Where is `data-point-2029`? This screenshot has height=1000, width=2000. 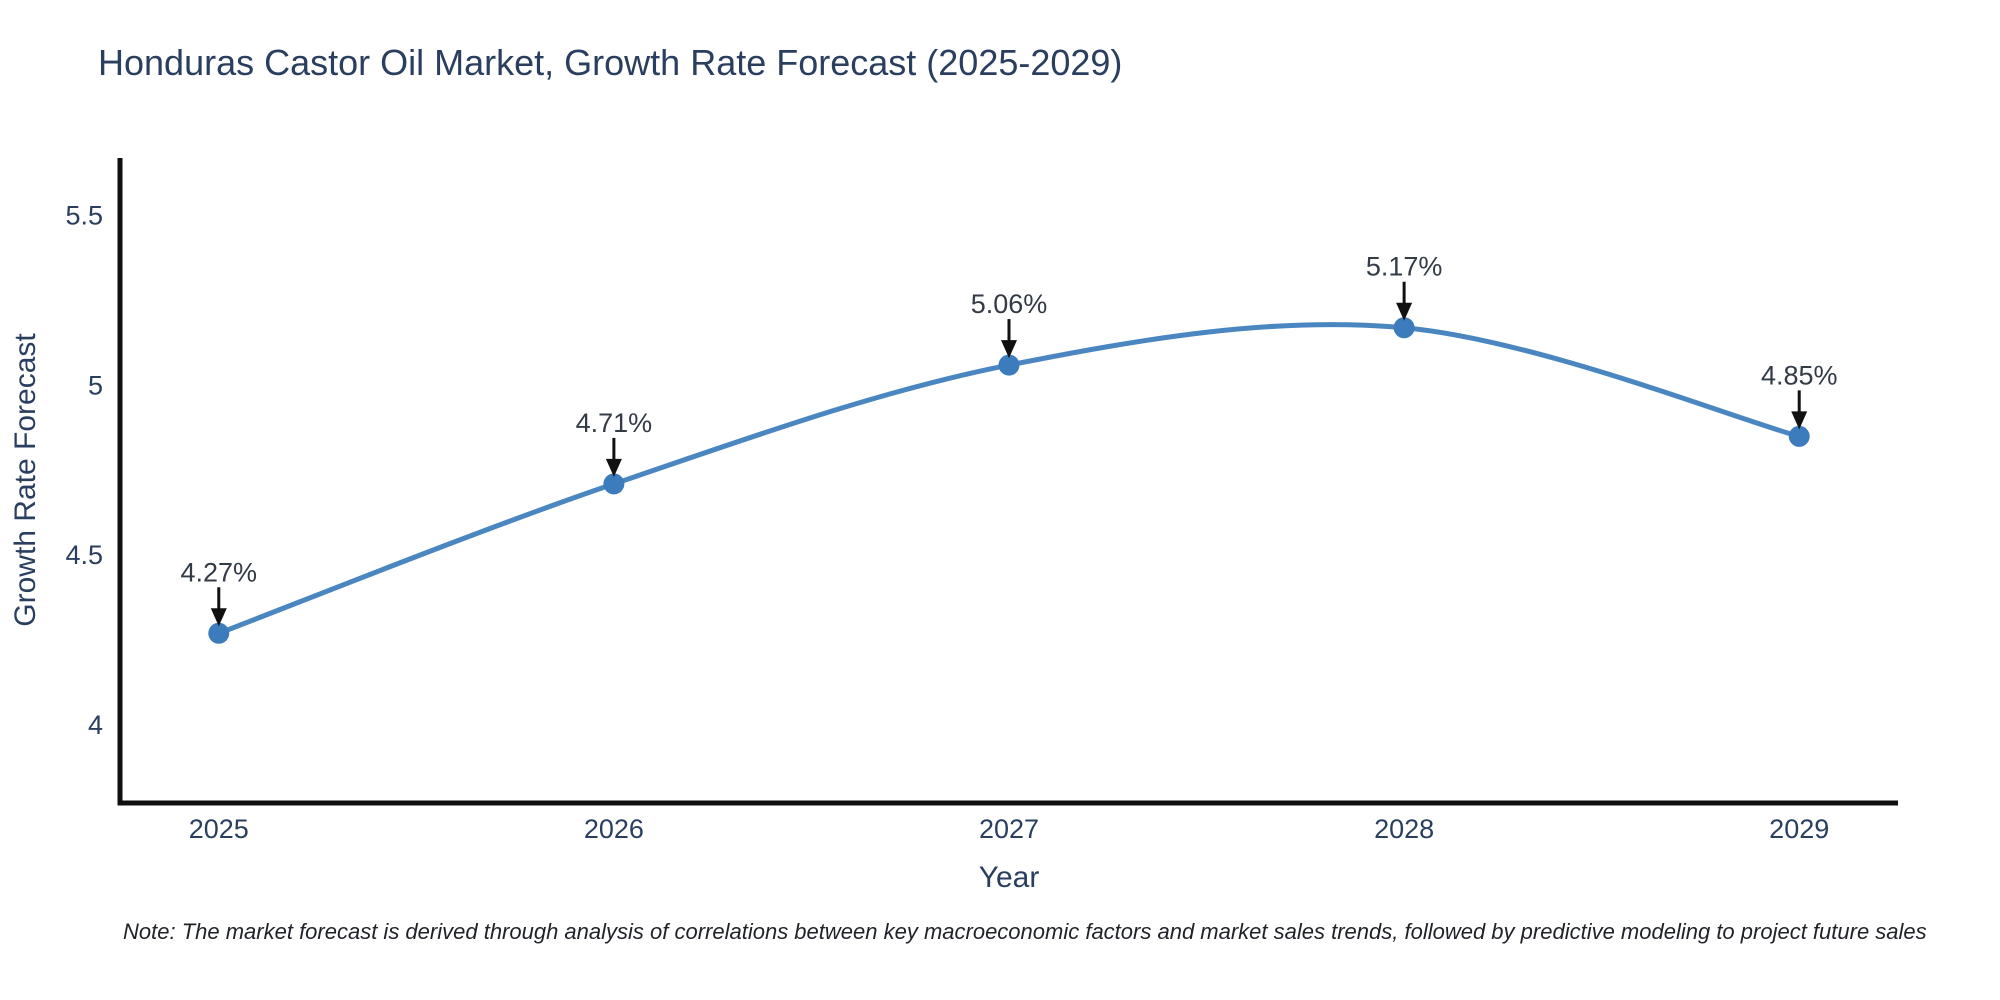
data-point-2029 is located at coordinates (1799, 436).